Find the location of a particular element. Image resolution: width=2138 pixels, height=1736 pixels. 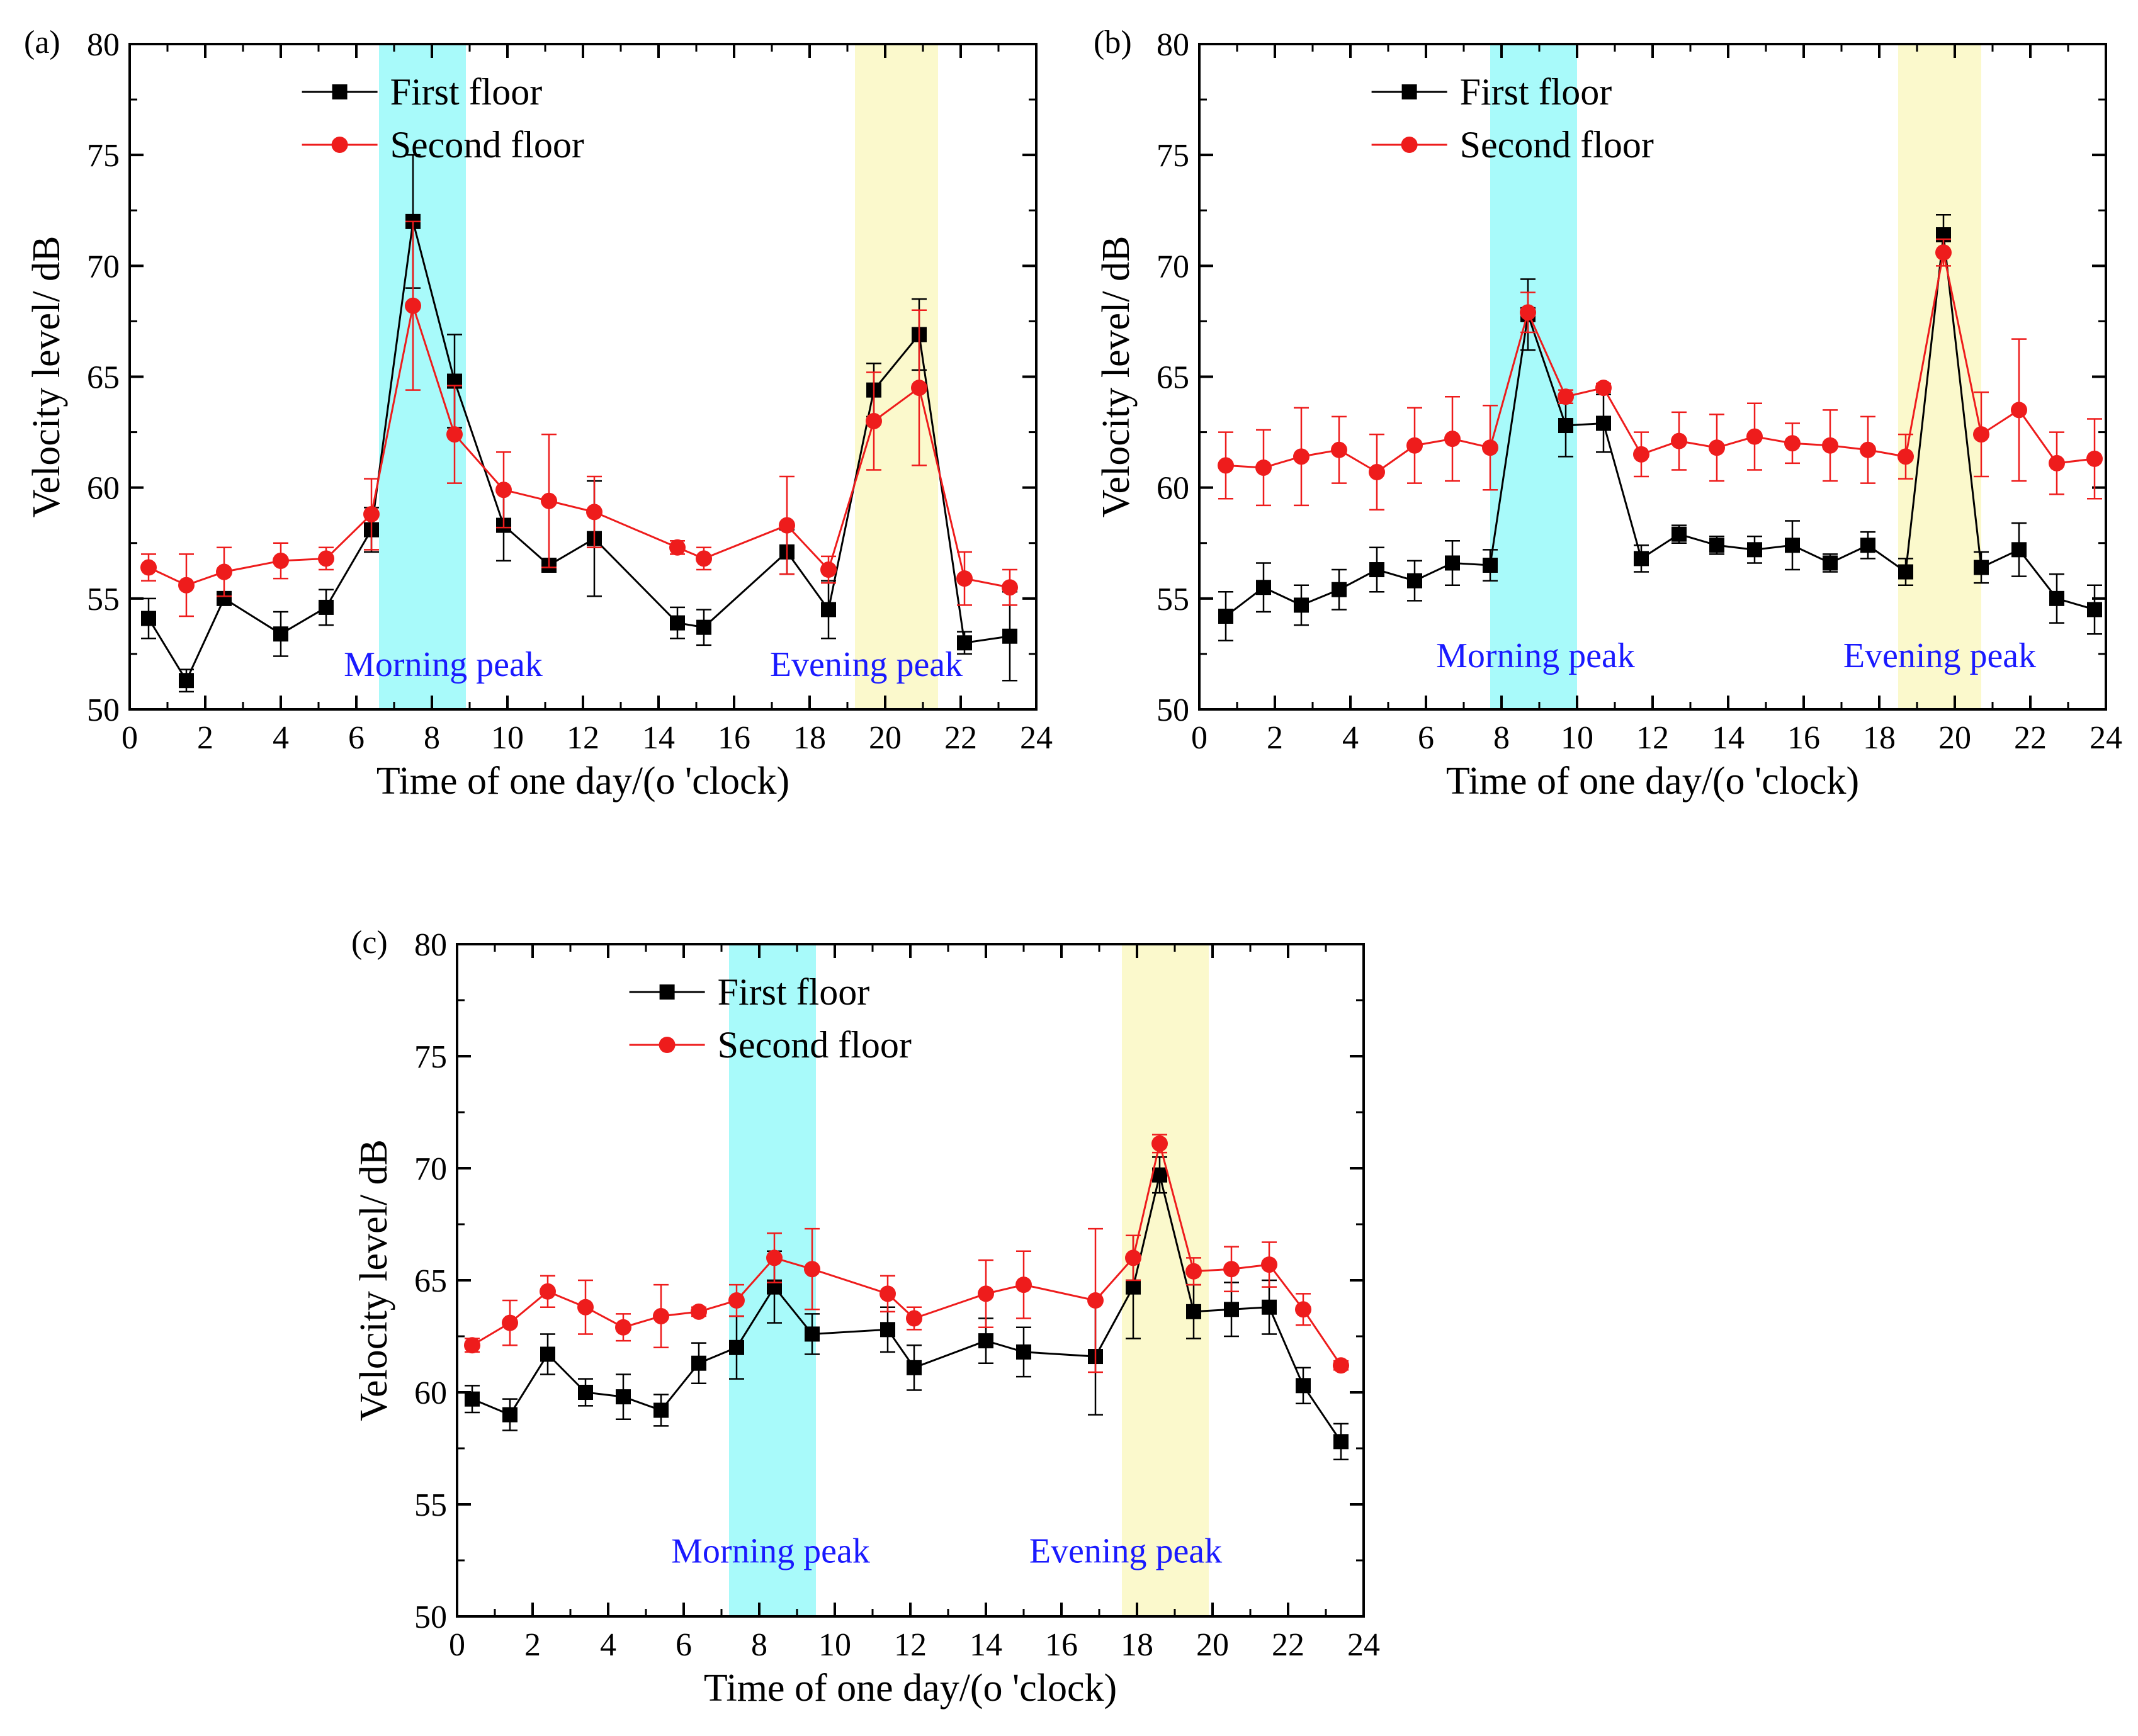

evening-peak-band is located at coordinates (1939, 376).